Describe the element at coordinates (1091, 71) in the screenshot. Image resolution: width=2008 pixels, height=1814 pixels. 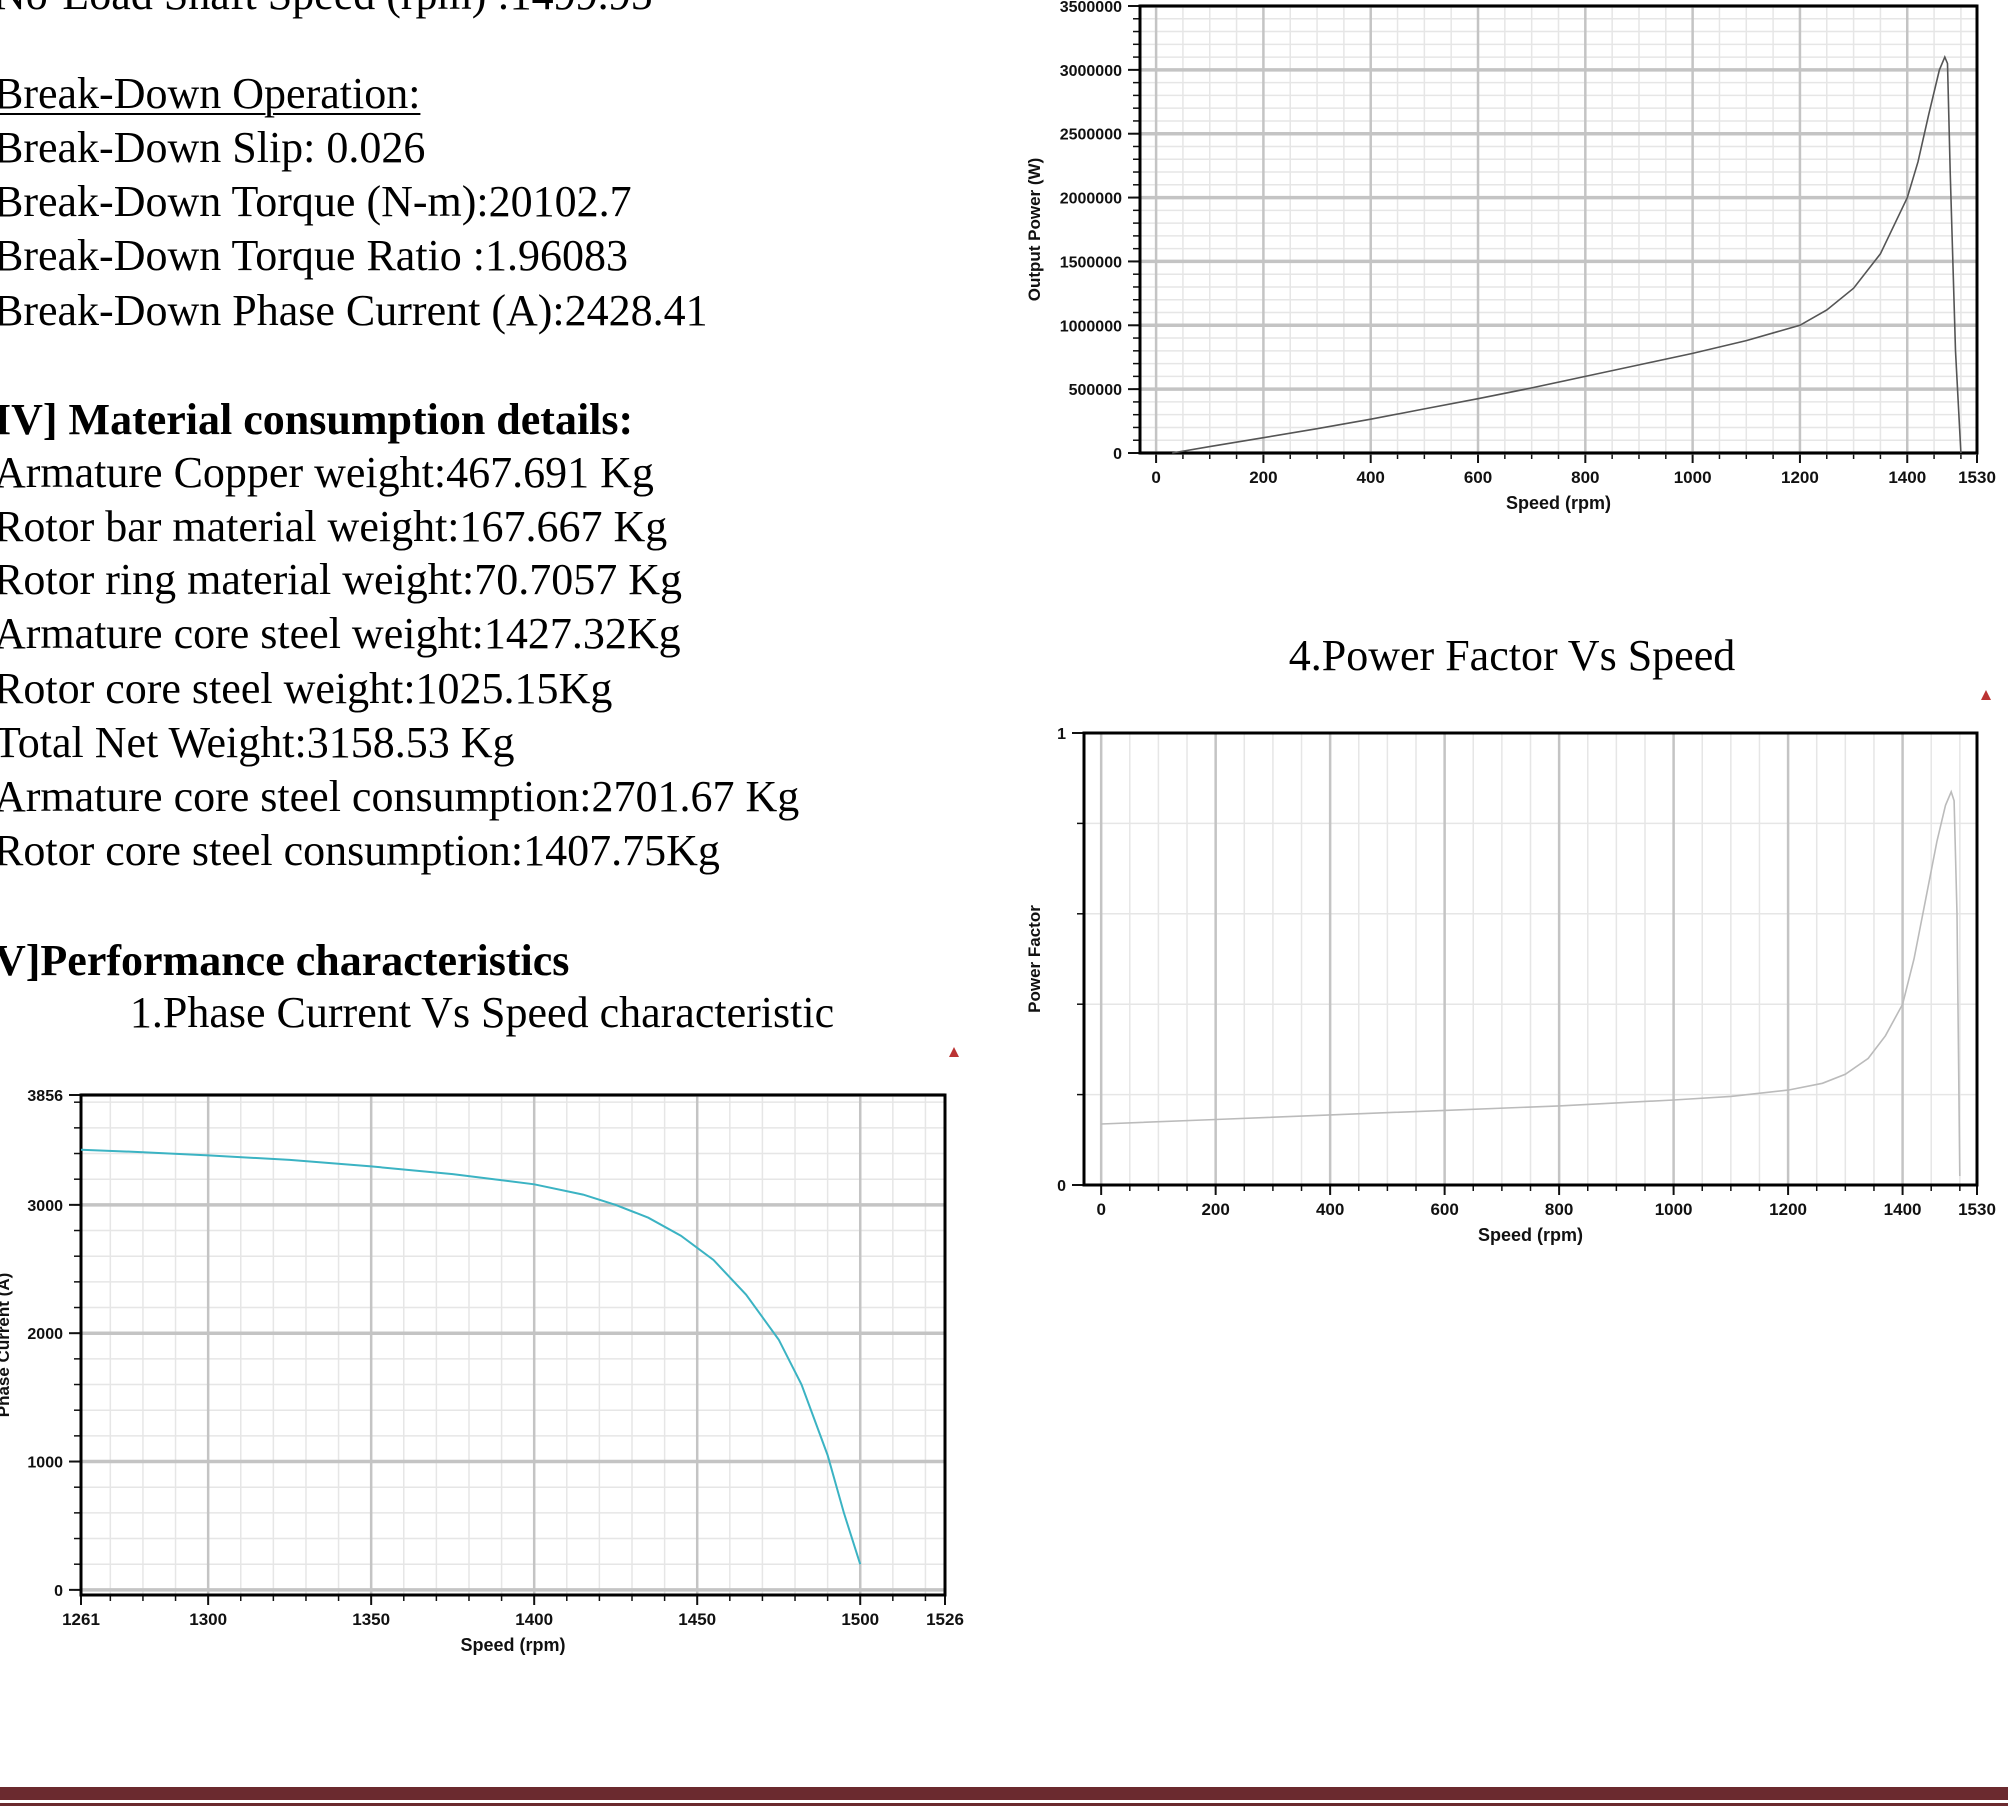
I see `y-tick-label: 3000000` at that location.